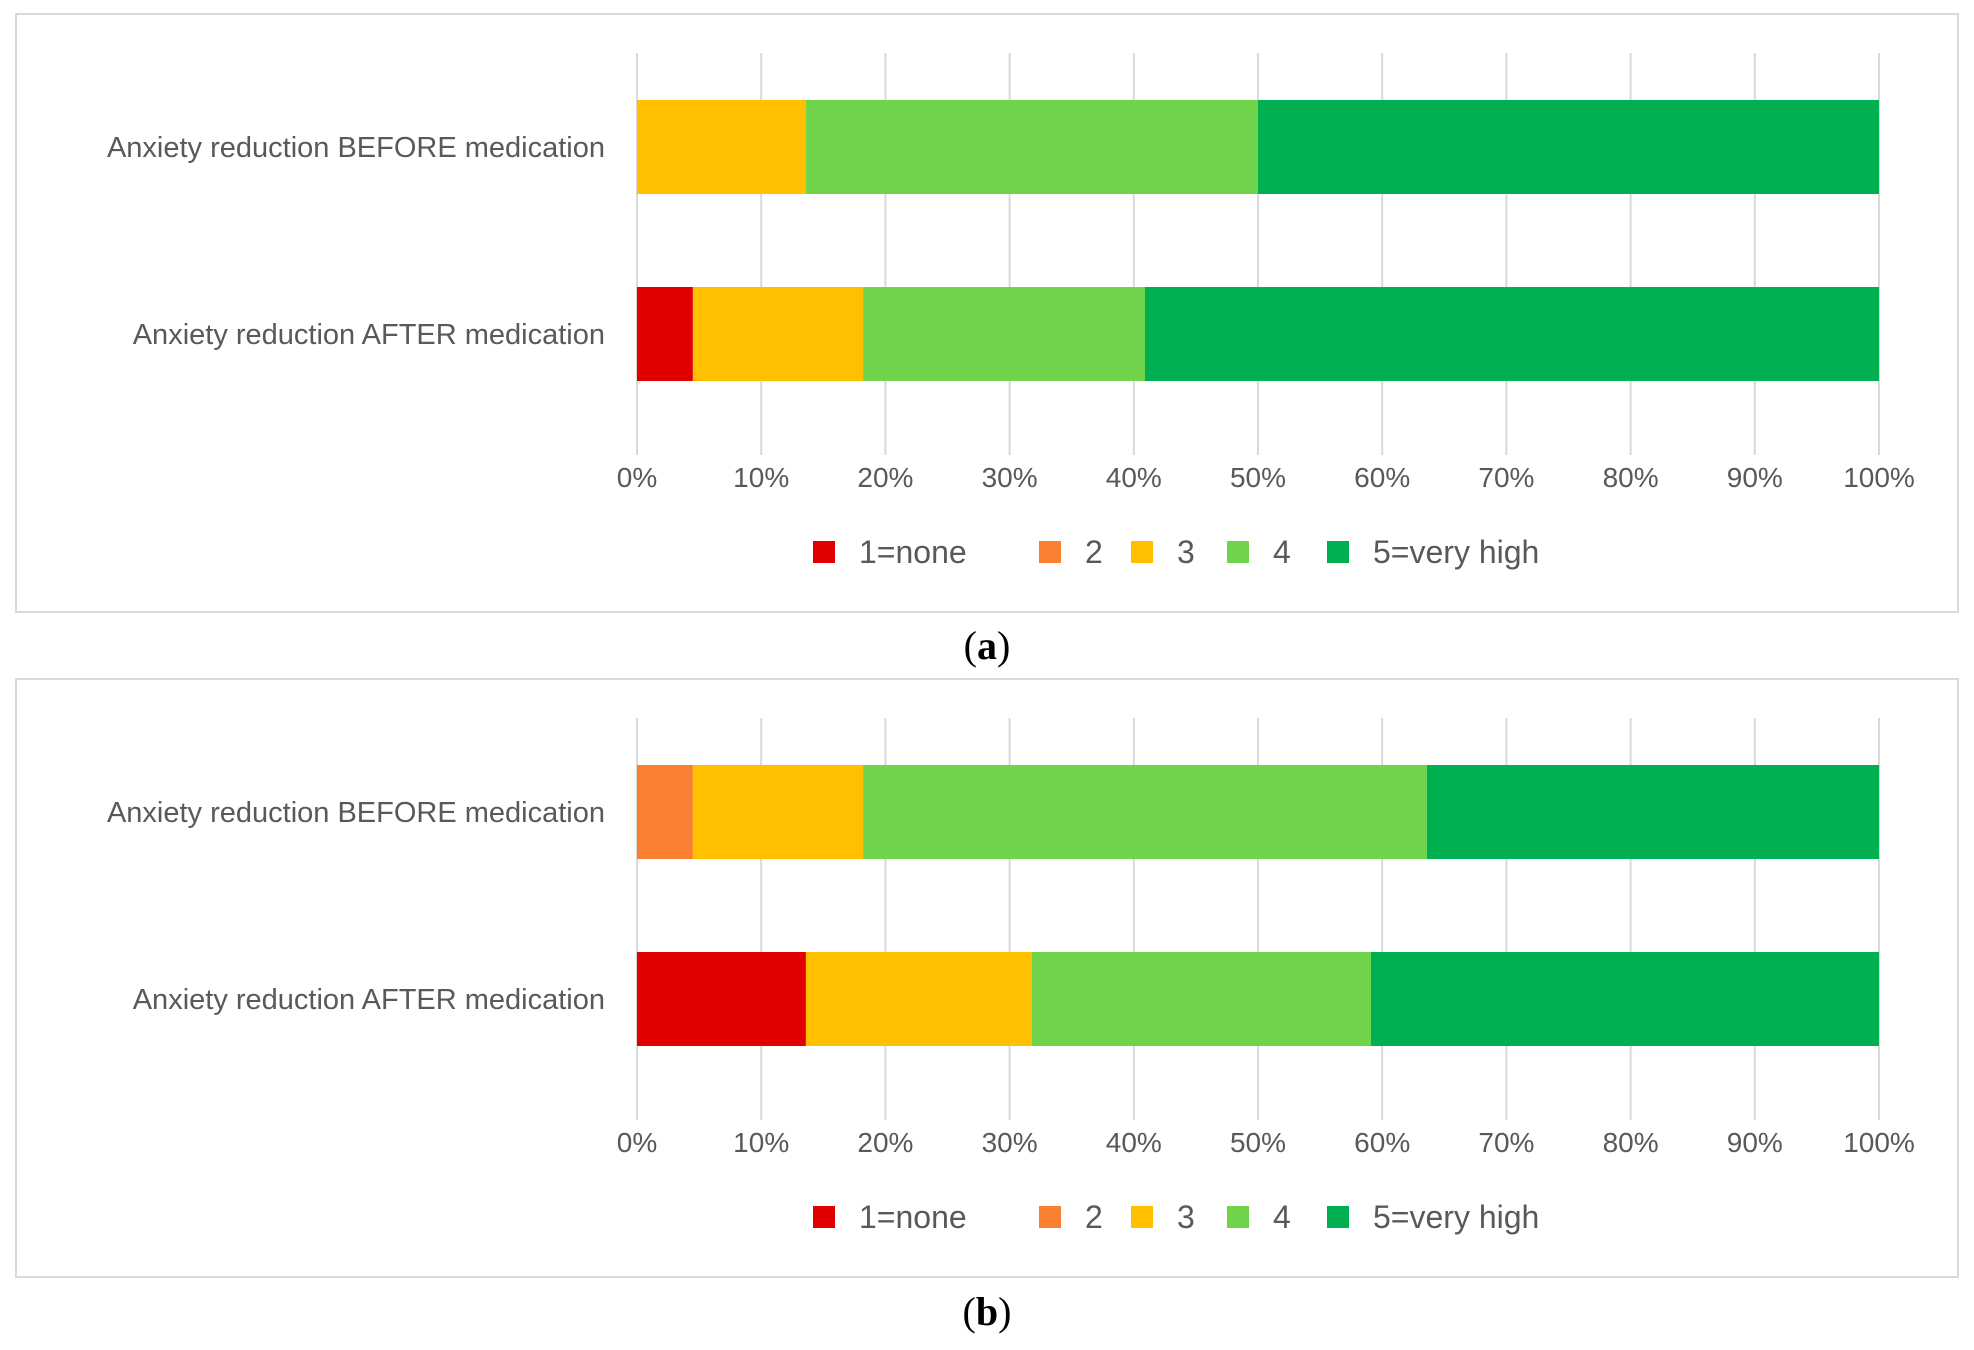  Describe the element at coordinates (987, 1311) in the screenshot. I see `caption-b: (b)` at that location.